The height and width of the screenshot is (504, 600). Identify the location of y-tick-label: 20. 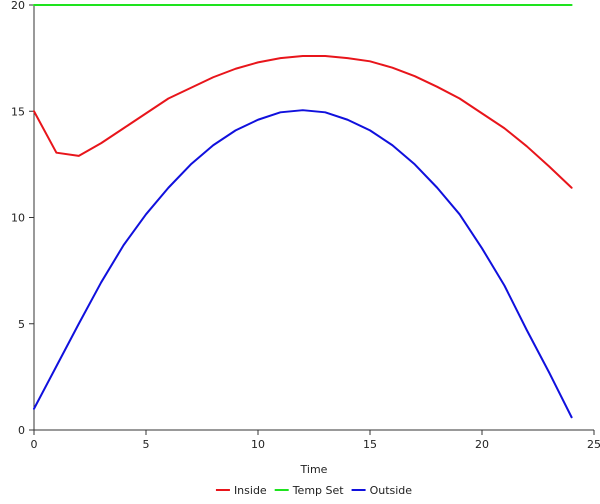
(18, 6).